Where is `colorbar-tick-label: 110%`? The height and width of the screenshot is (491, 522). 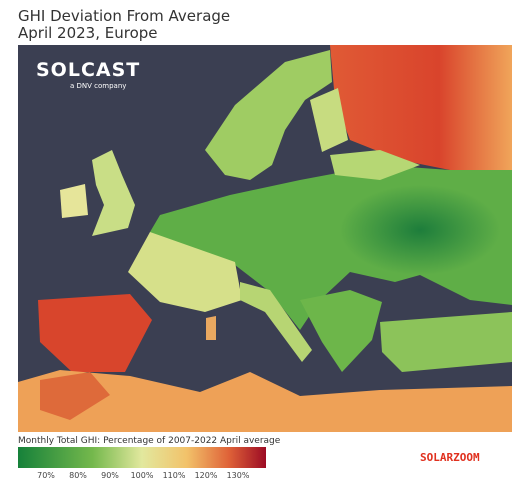 colorbar-tick-label: 110% is located at coordinates (174, 475).